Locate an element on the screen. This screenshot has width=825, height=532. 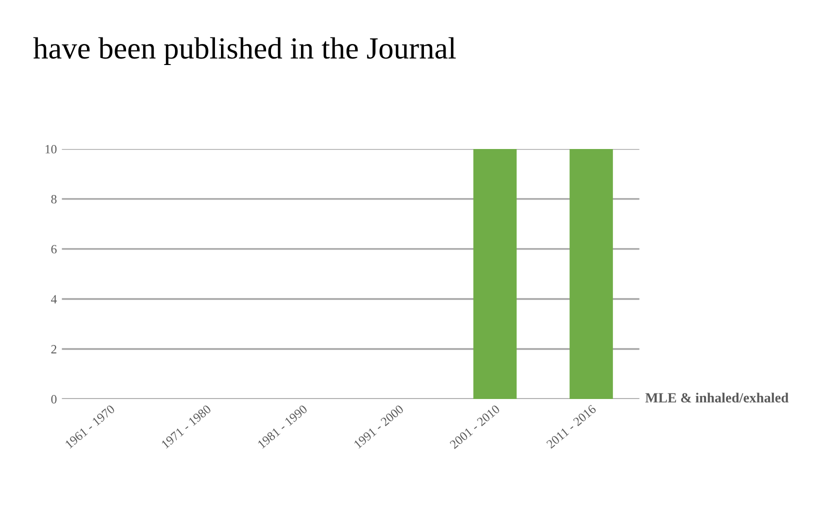
y-tick-label: 8 is located at coordinates (54, 199).